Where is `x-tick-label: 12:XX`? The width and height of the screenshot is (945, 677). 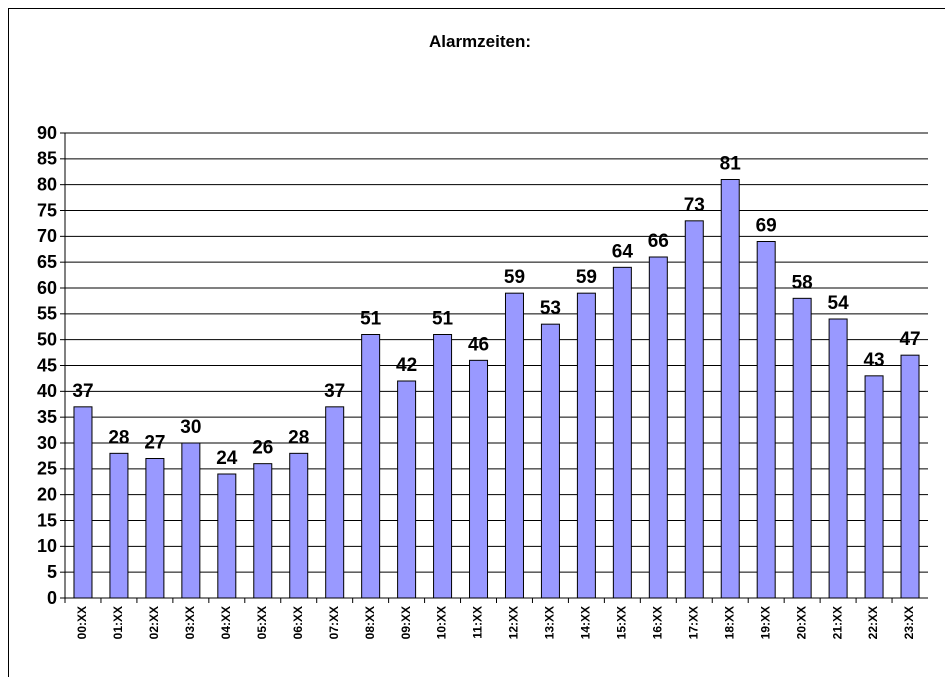
x-tick-label: 12:XX is located at coordinates (514, 622).